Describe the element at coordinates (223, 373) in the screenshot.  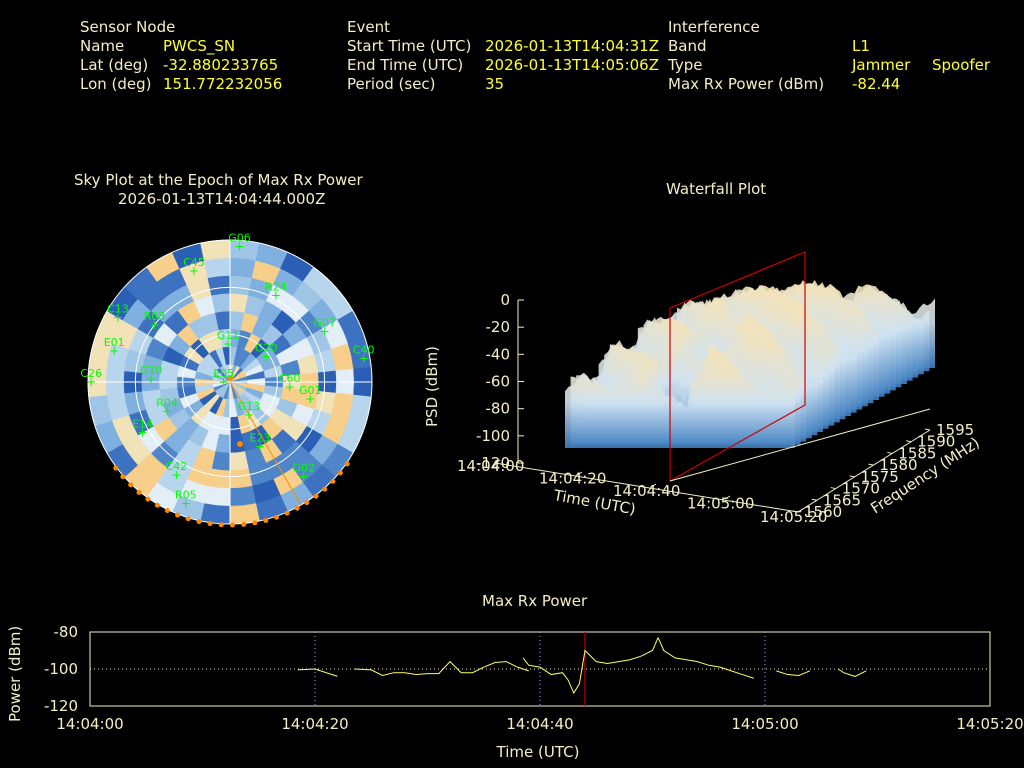
I see `satellite-label: E05` at that location.